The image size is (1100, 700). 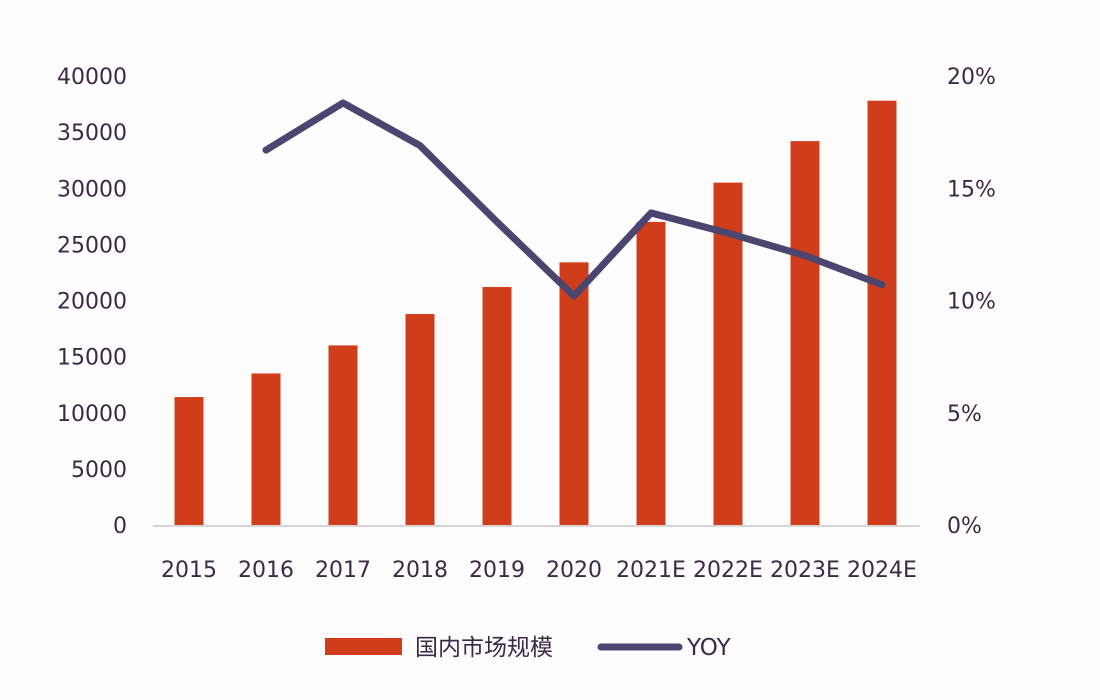 What do you see at coordinates (709, 648) in the screenshot?
I see `legend-line-label: YOY` at bounding box center [709, 648].